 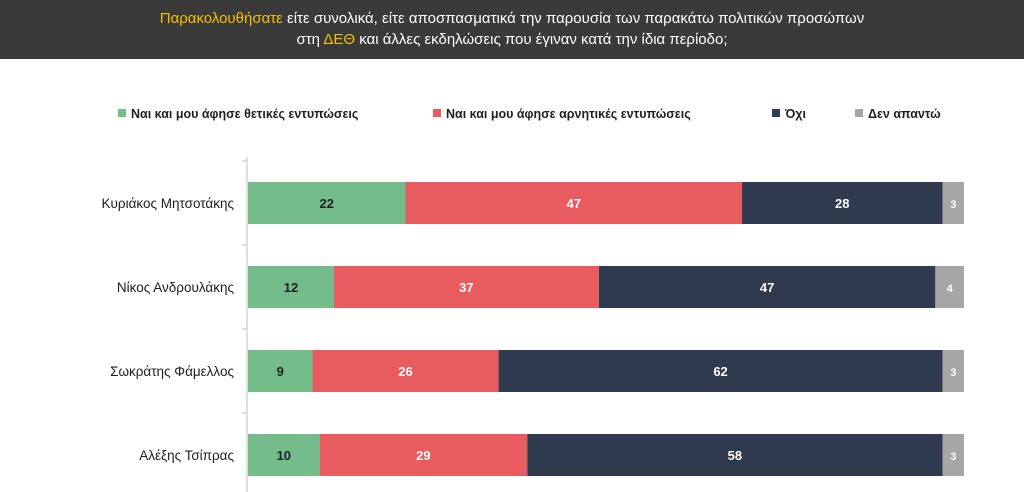 What do you see at coordinates (186, 455) in the screenshot?
I see `category-label: Αλέξης Τσίπρας` at bounding box center [186, 455].